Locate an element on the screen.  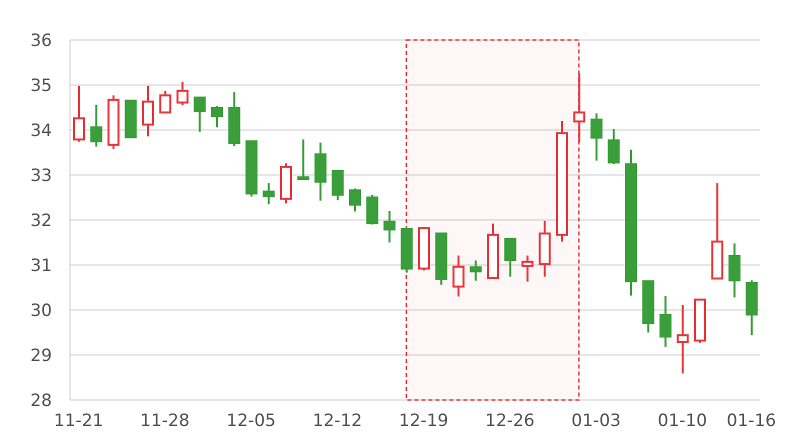
x-tick-label: 01-03 is located at coordinates (596, 421).